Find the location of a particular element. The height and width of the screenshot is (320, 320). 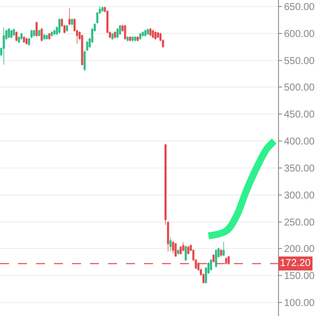

y-tick-label: 350.00 is located at coordinates (300, 168).